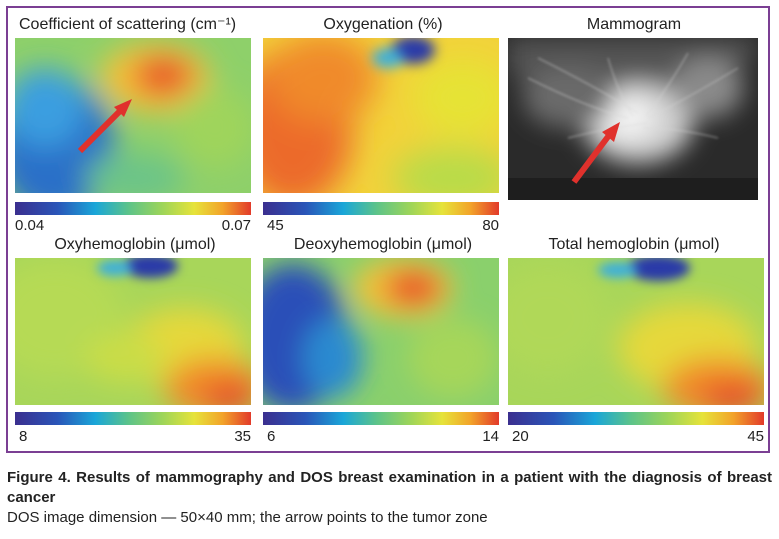 This screenshot has height=539, width=779. What do you see at coordinates (636, 331) in the screenshot?
I see `total-hemoglobin-map` at bounding box center [636, 331].